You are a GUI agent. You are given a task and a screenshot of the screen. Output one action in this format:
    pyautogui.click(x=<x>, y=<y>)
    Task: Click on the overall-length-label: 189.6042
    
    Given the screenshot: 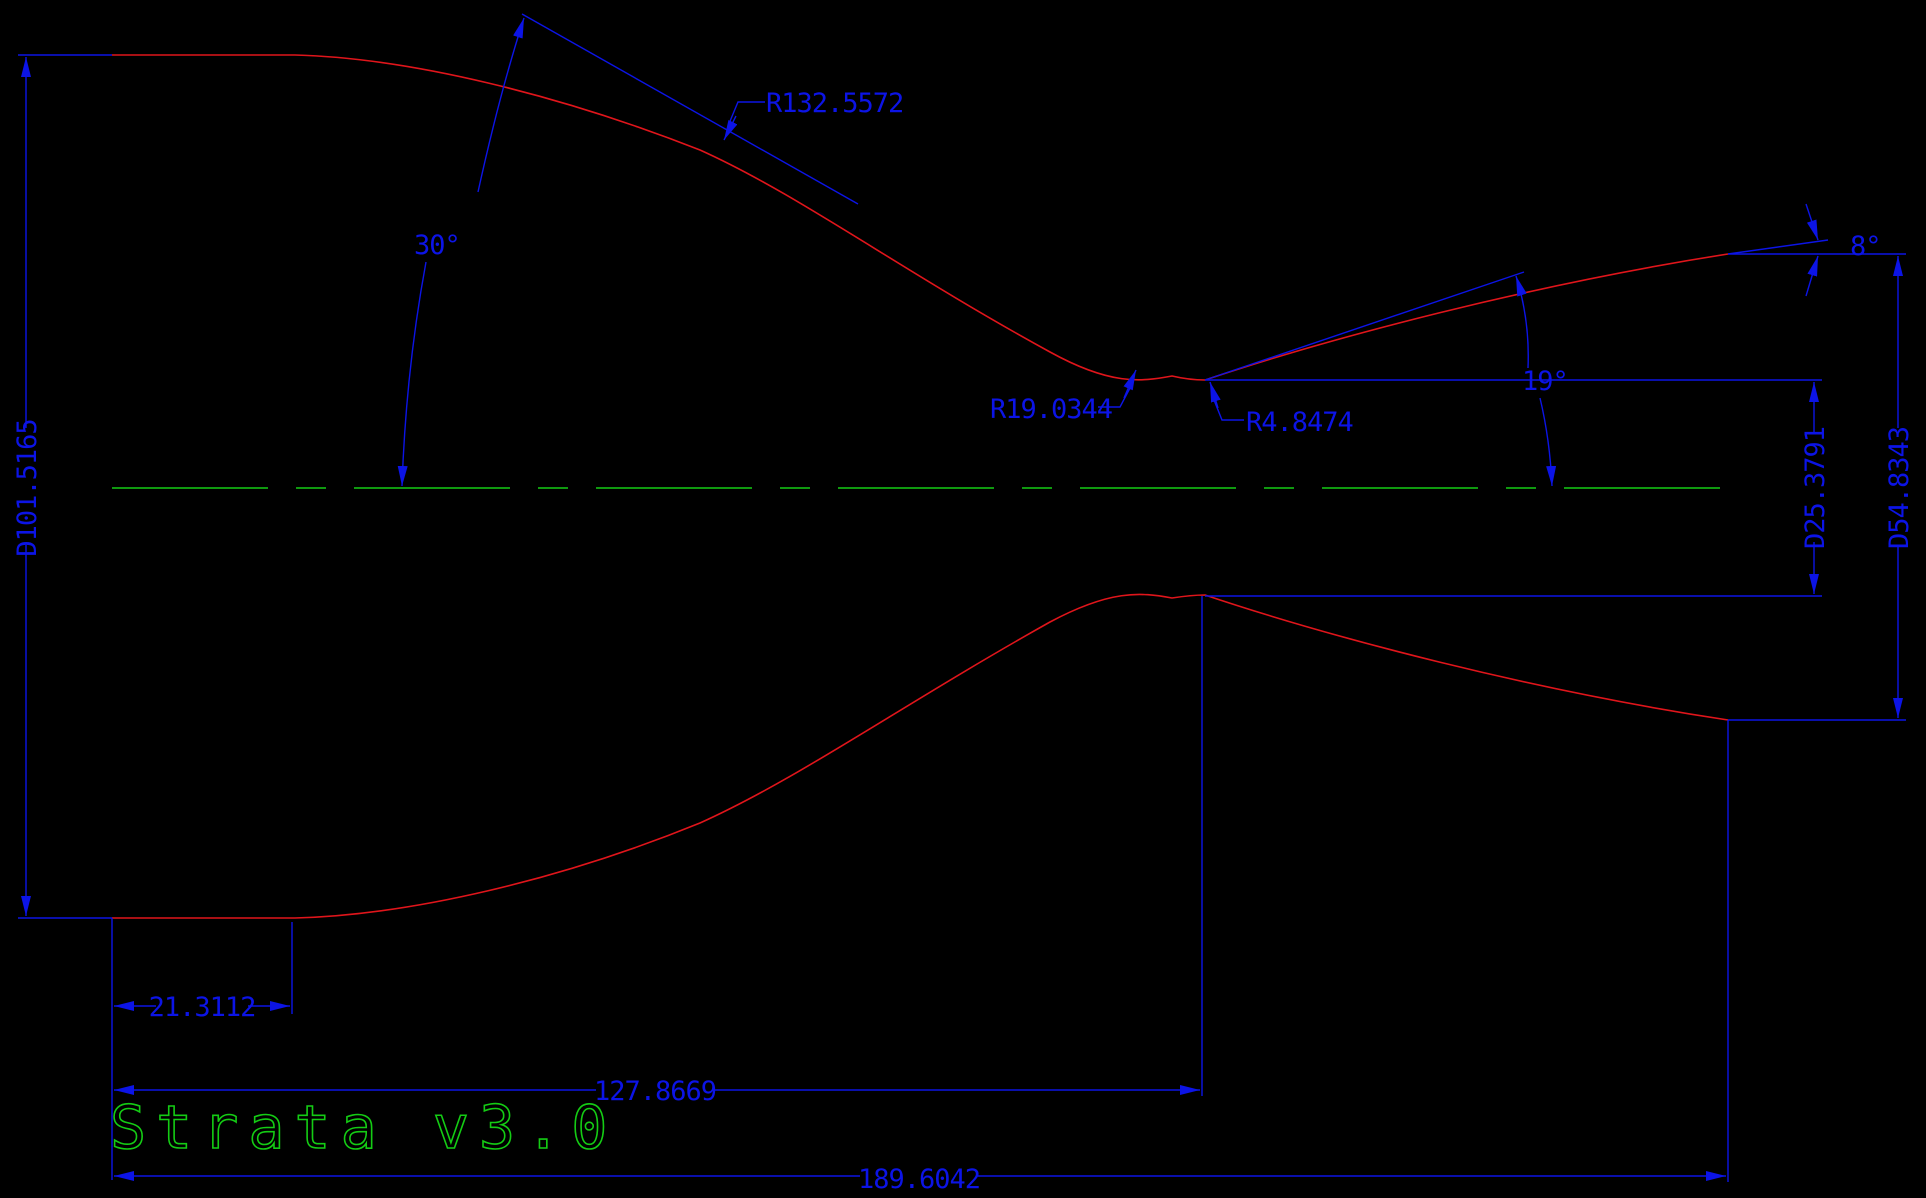 What is the action you would take?
    pyautogui.click(x=919, y=1179)
    